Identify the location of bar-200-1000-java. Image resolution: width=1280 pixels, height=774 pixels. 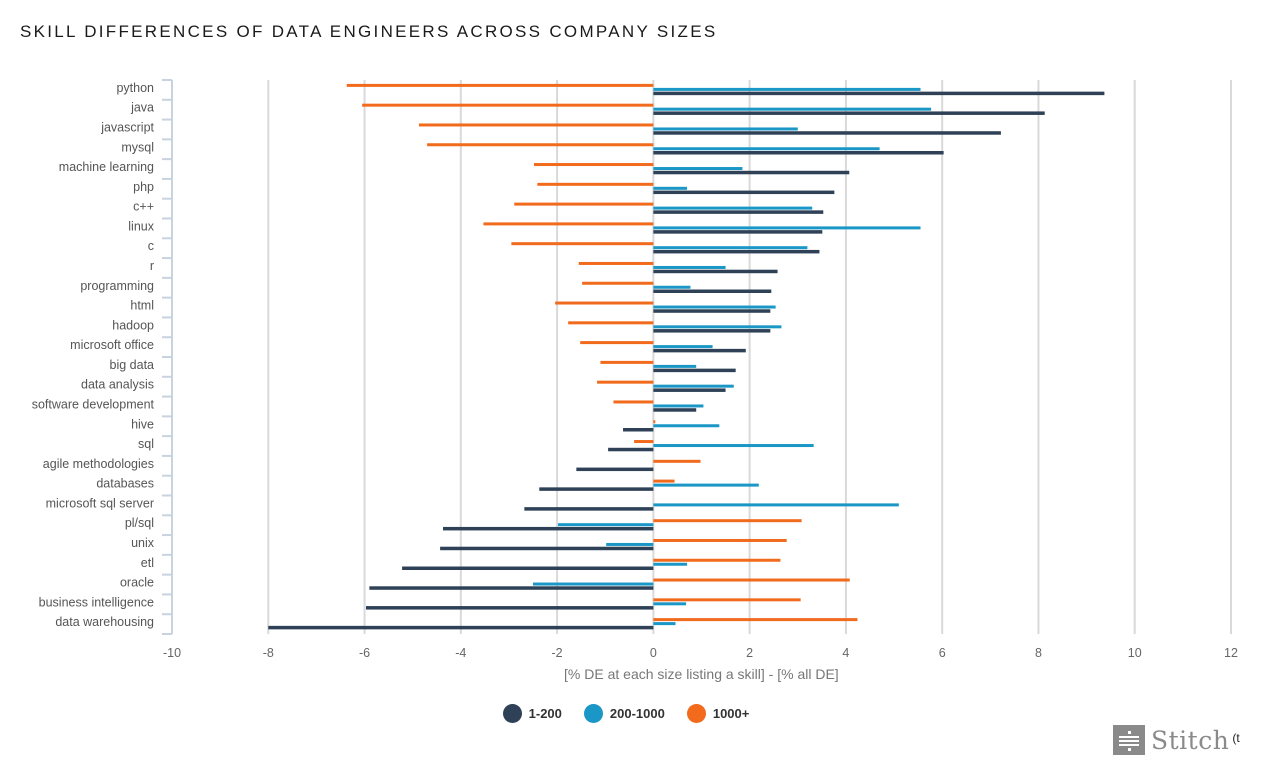
(792, 109).